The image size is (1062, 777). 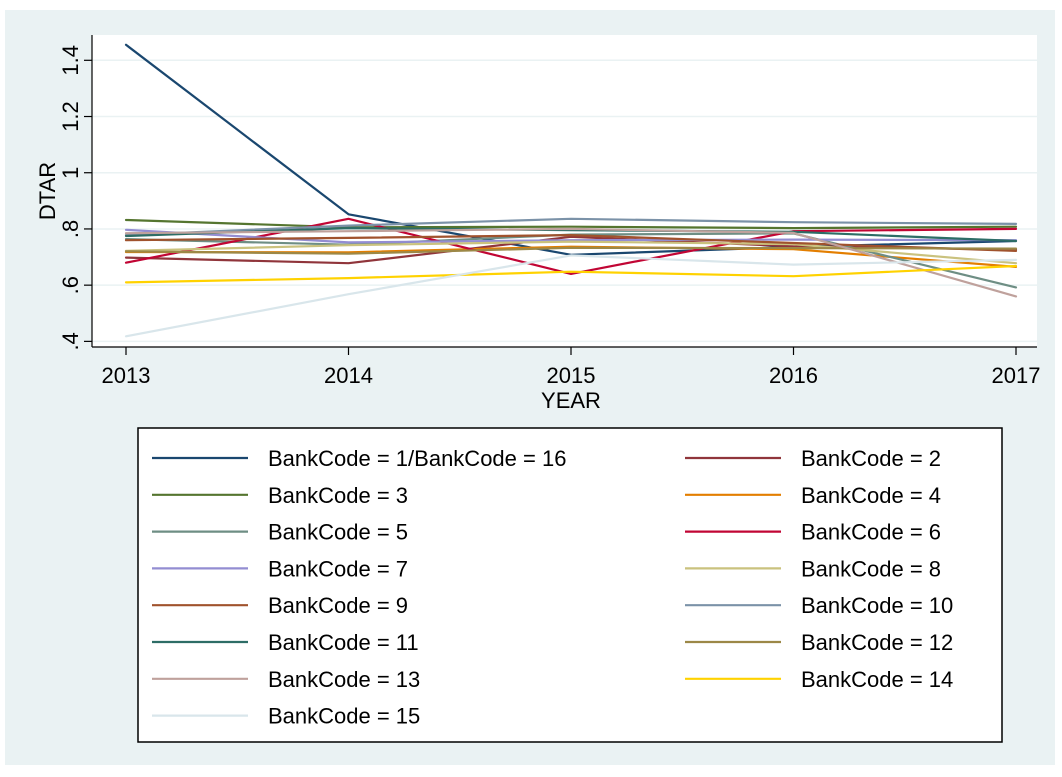 I want to click on legend-label: BankCode = 9, so click(x=338, y=605).